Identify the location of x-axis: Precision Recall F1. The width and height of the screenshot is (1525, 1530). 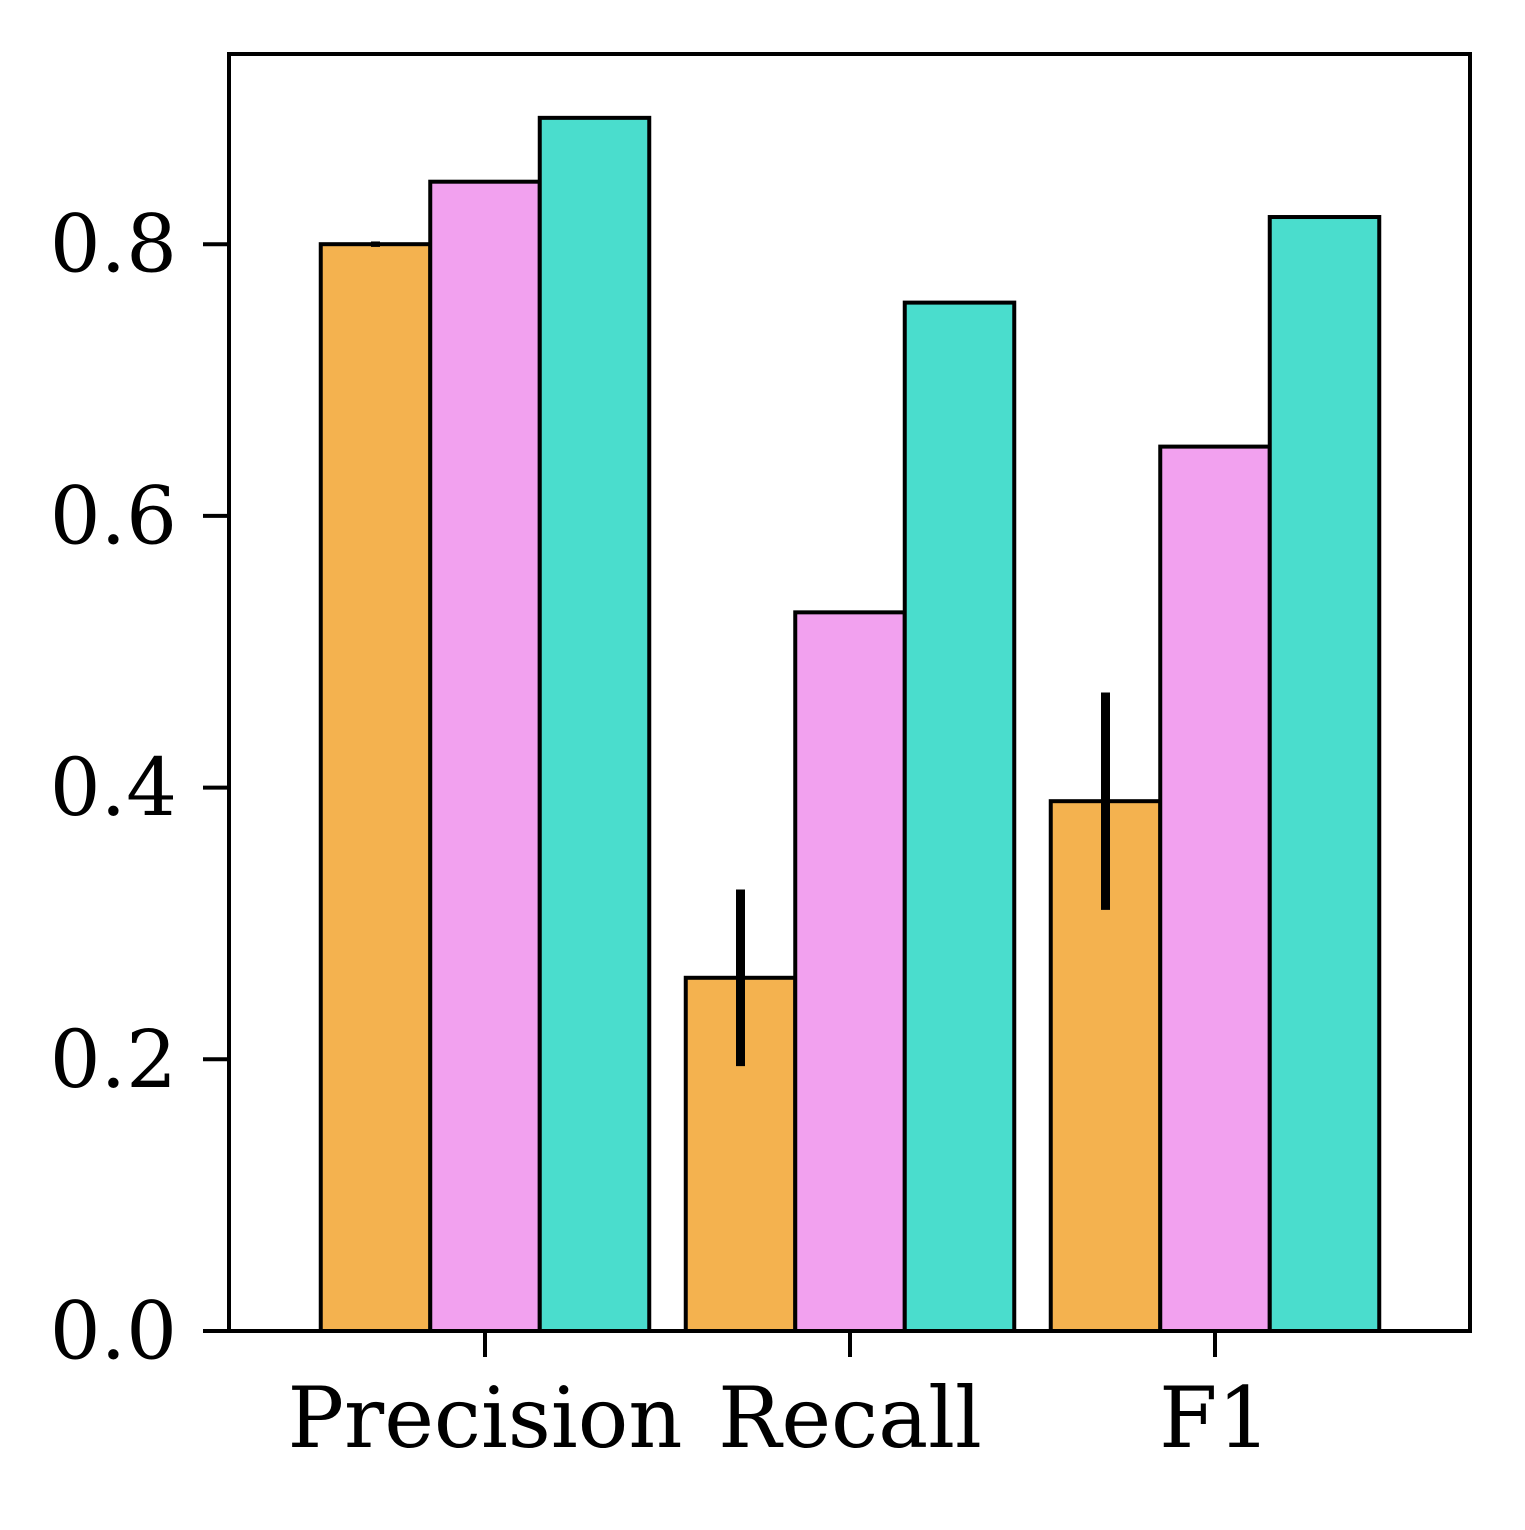
(779, 1399).